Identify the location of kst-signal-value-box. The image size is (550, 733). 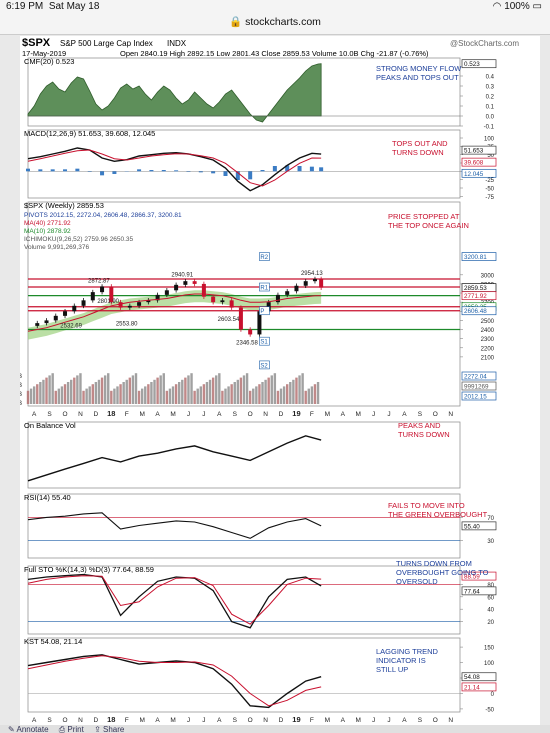
(479, 687).